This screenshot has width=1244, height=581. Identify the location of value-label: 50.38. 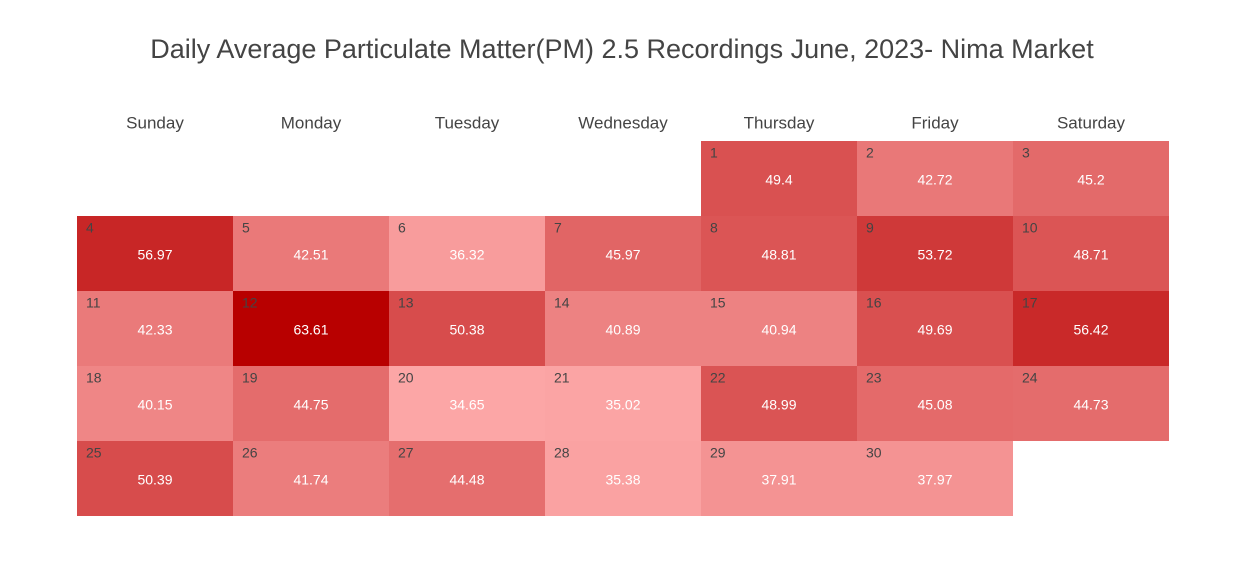
(466, 330).